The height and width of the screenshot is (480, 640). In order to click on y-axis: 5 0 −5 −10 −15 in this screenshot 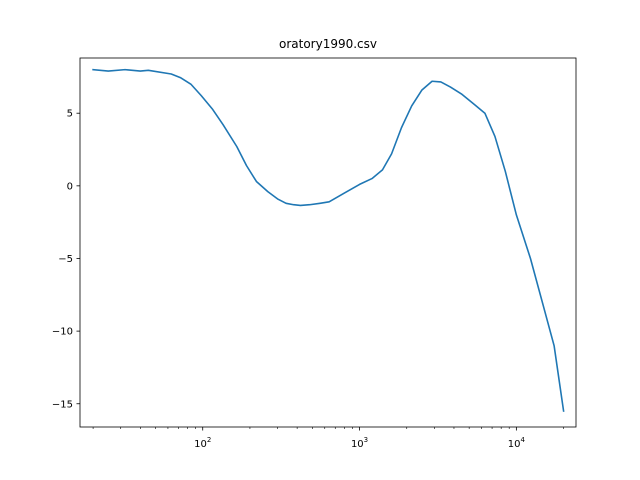, I will do `click(66, 259)`.